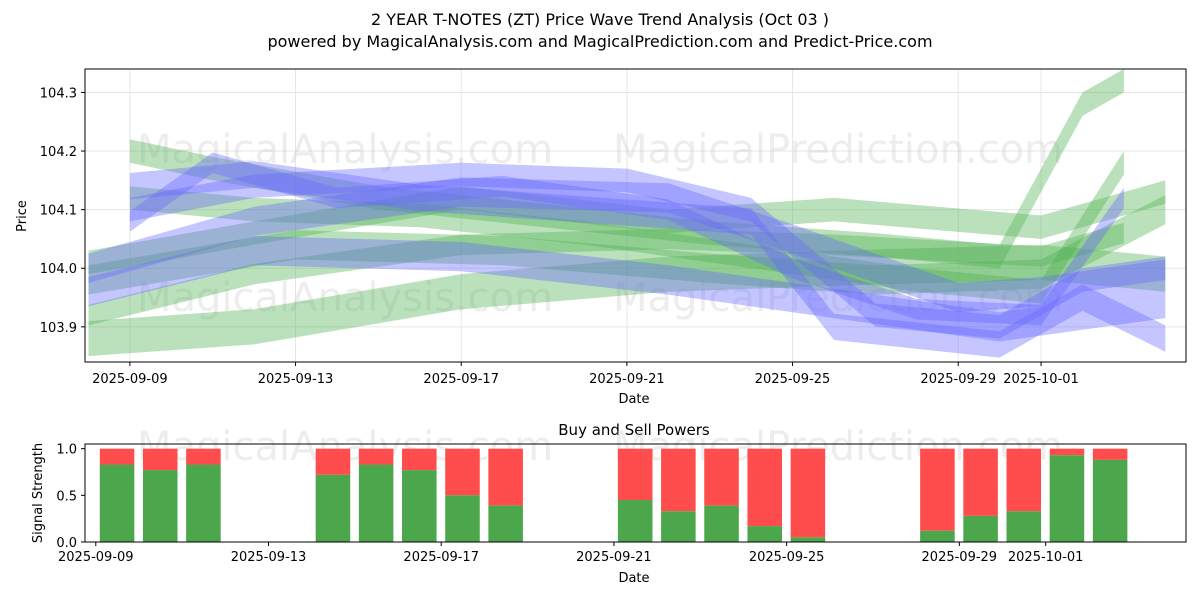 Image resolution: width=1200 pixels, height=604 pixels. Describe the element at coordinates (96, 557) in the screenshot. I see `signal-x-tick-label: 2025-09-09` at that location.